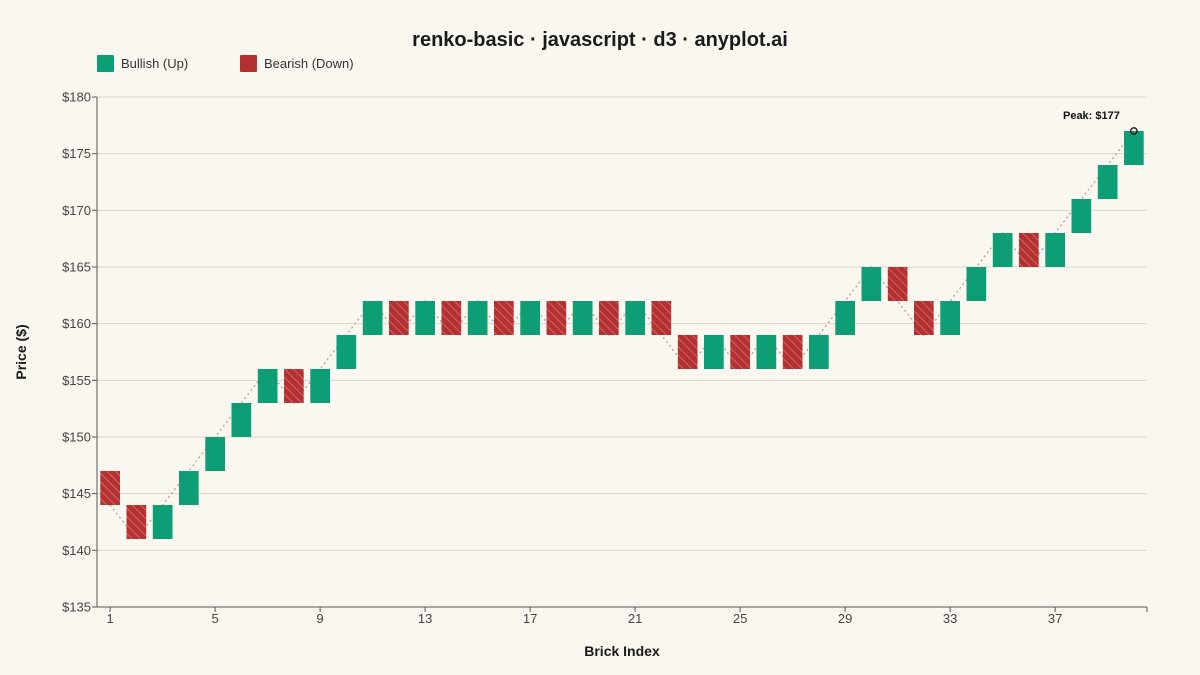  What do you see at coordinates (309, 63) in the screenshot?
I see `legend-label-bearish: Bearish (Down)` at bounding box center [309, 63].